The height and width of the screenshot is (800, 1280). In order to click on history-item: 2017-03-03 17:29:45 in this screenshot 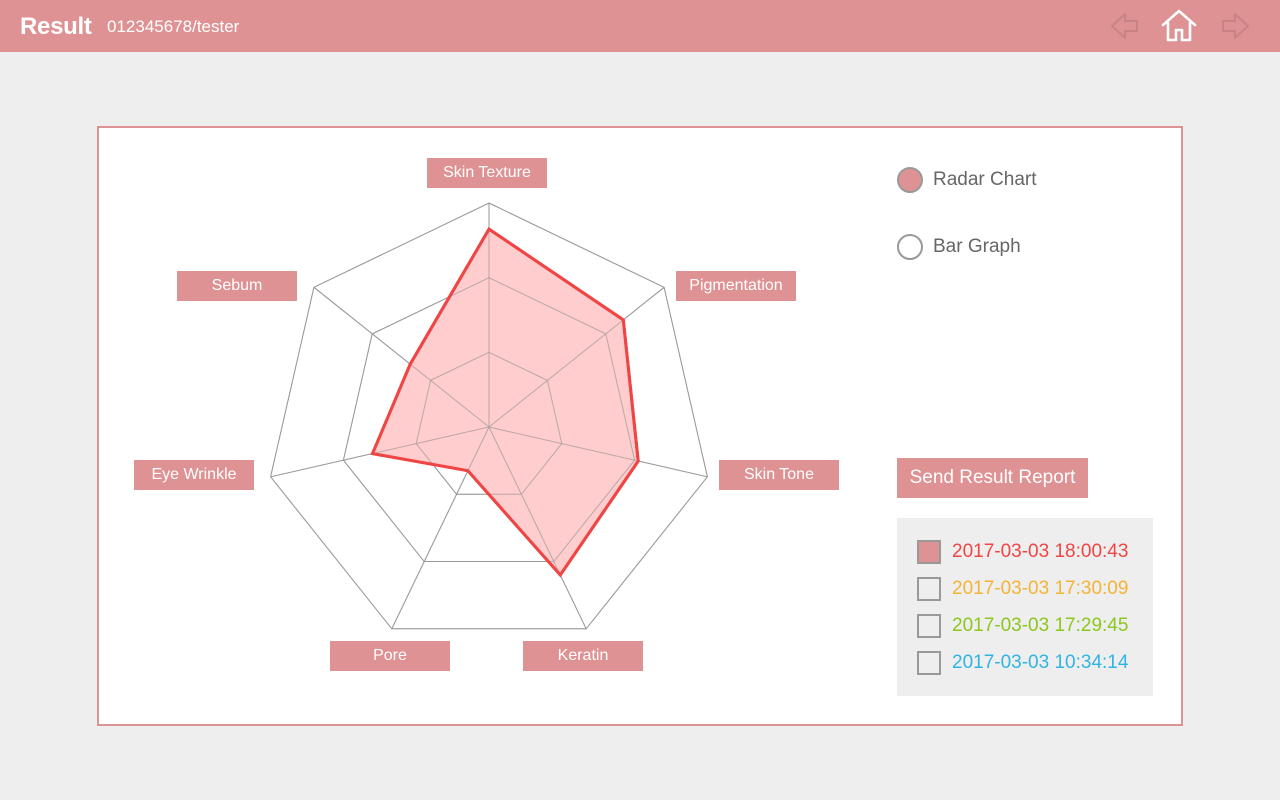, I will do `click(1022, 626)`.